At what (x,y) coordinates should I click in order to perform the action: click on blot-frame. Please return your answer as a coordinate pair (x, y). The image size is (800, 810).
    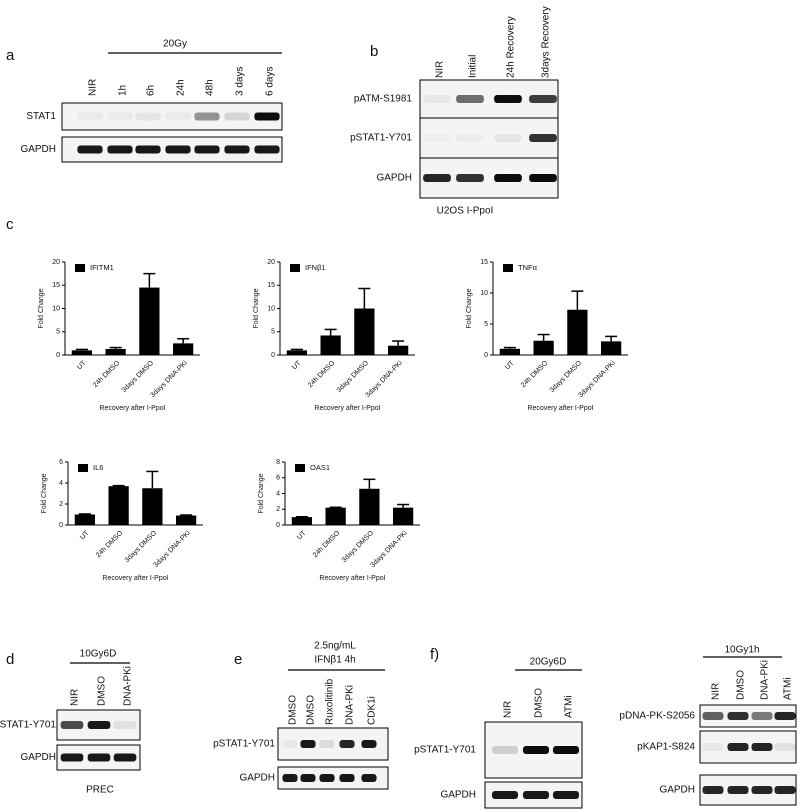
    Looking at the image, I should click on (172, 116).